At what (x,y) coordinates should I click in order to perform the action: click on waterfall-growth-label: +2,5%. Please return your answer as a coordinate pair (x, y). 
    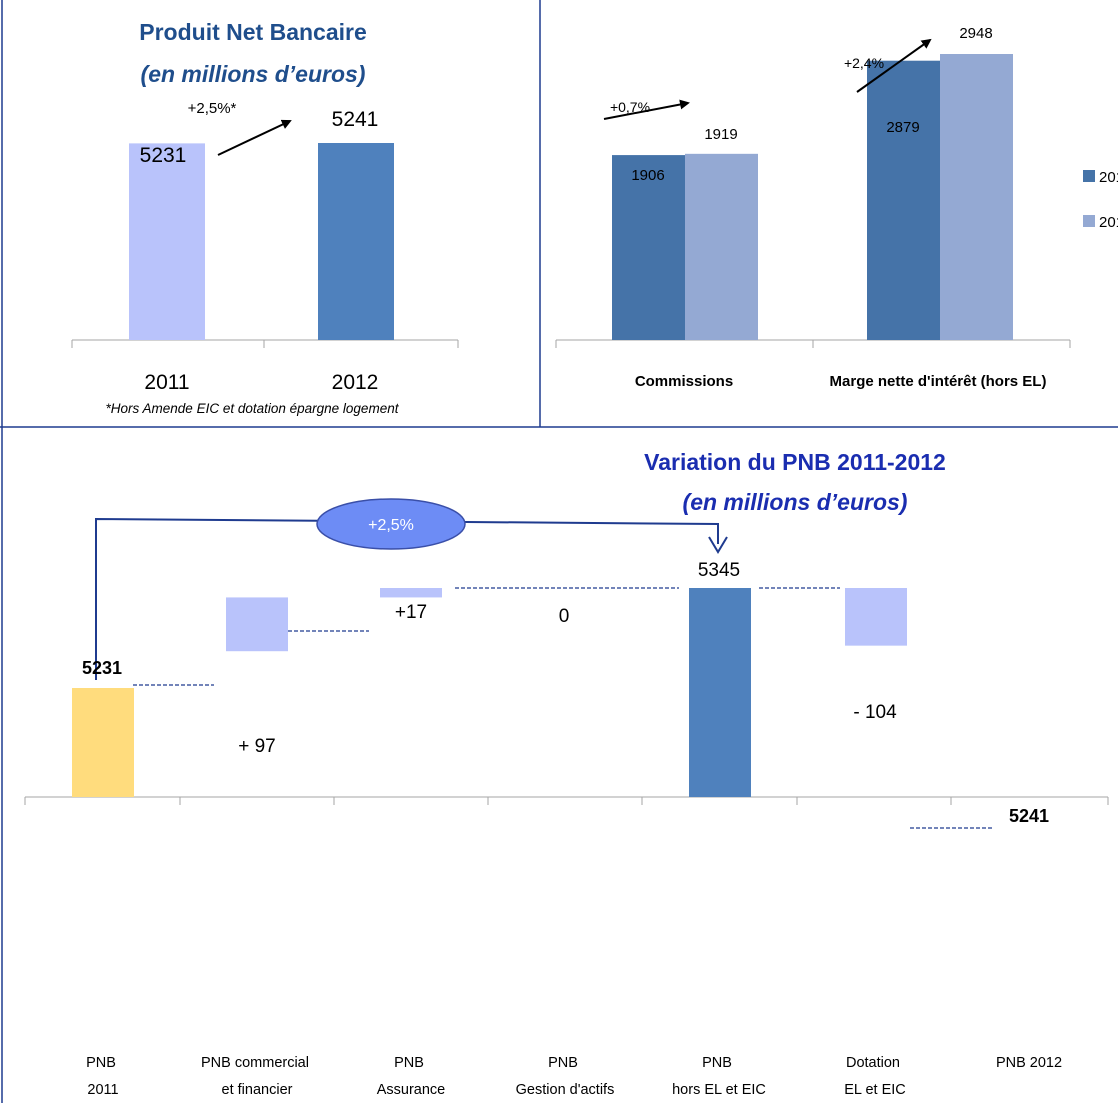
    Looking at the image, I should click on (391, 525).